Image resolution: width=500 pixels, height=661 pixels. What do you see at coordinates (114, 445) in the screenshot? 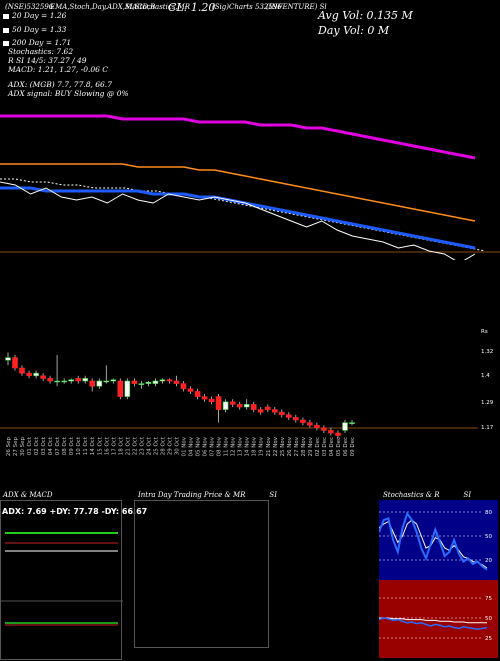
I see `date-tick: 17 Oct` at bounding box center [114, 445].